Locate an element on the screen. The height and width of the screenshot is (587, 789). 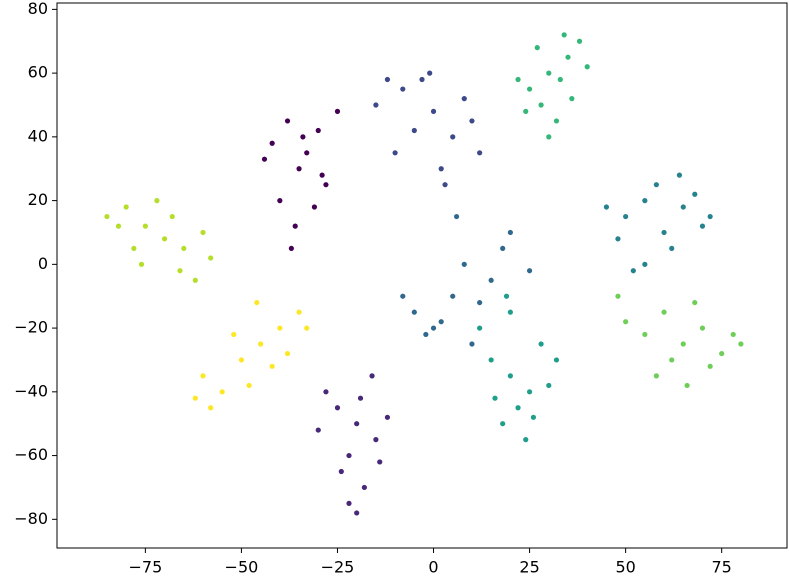
y-tick-label: −80 is located at coordinates (31, 518).